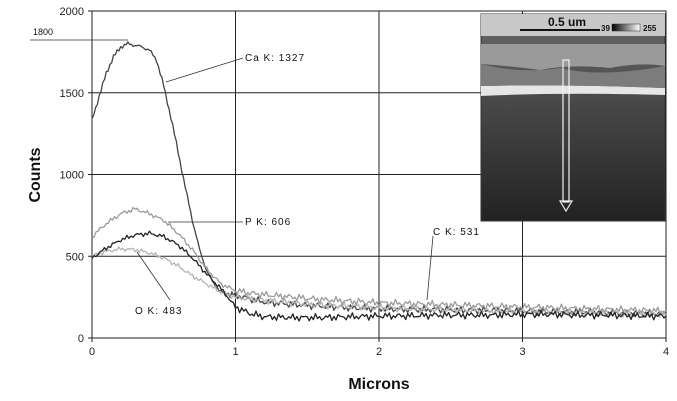 Image resolution: width=677 pixels, height=401 pixels. I want to click on x-tick-label: 0, so click(92, 352).